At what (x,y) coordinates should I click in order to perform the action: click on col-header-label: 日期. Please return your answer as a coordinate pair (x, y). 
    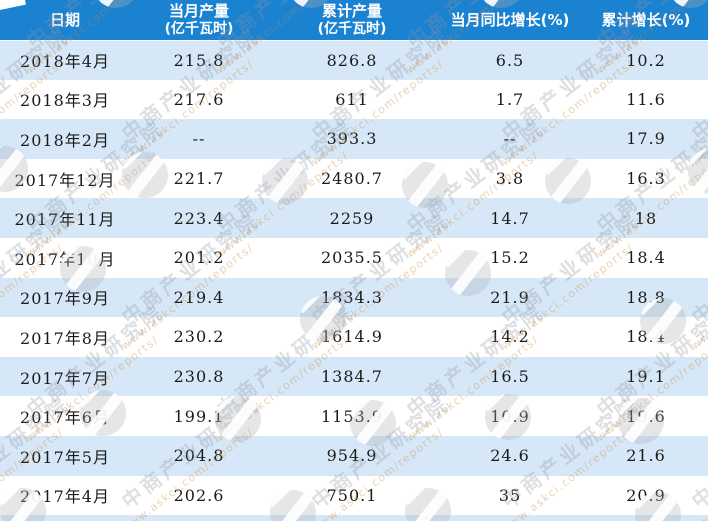
    Looking at the image, I should click on (64, 19).